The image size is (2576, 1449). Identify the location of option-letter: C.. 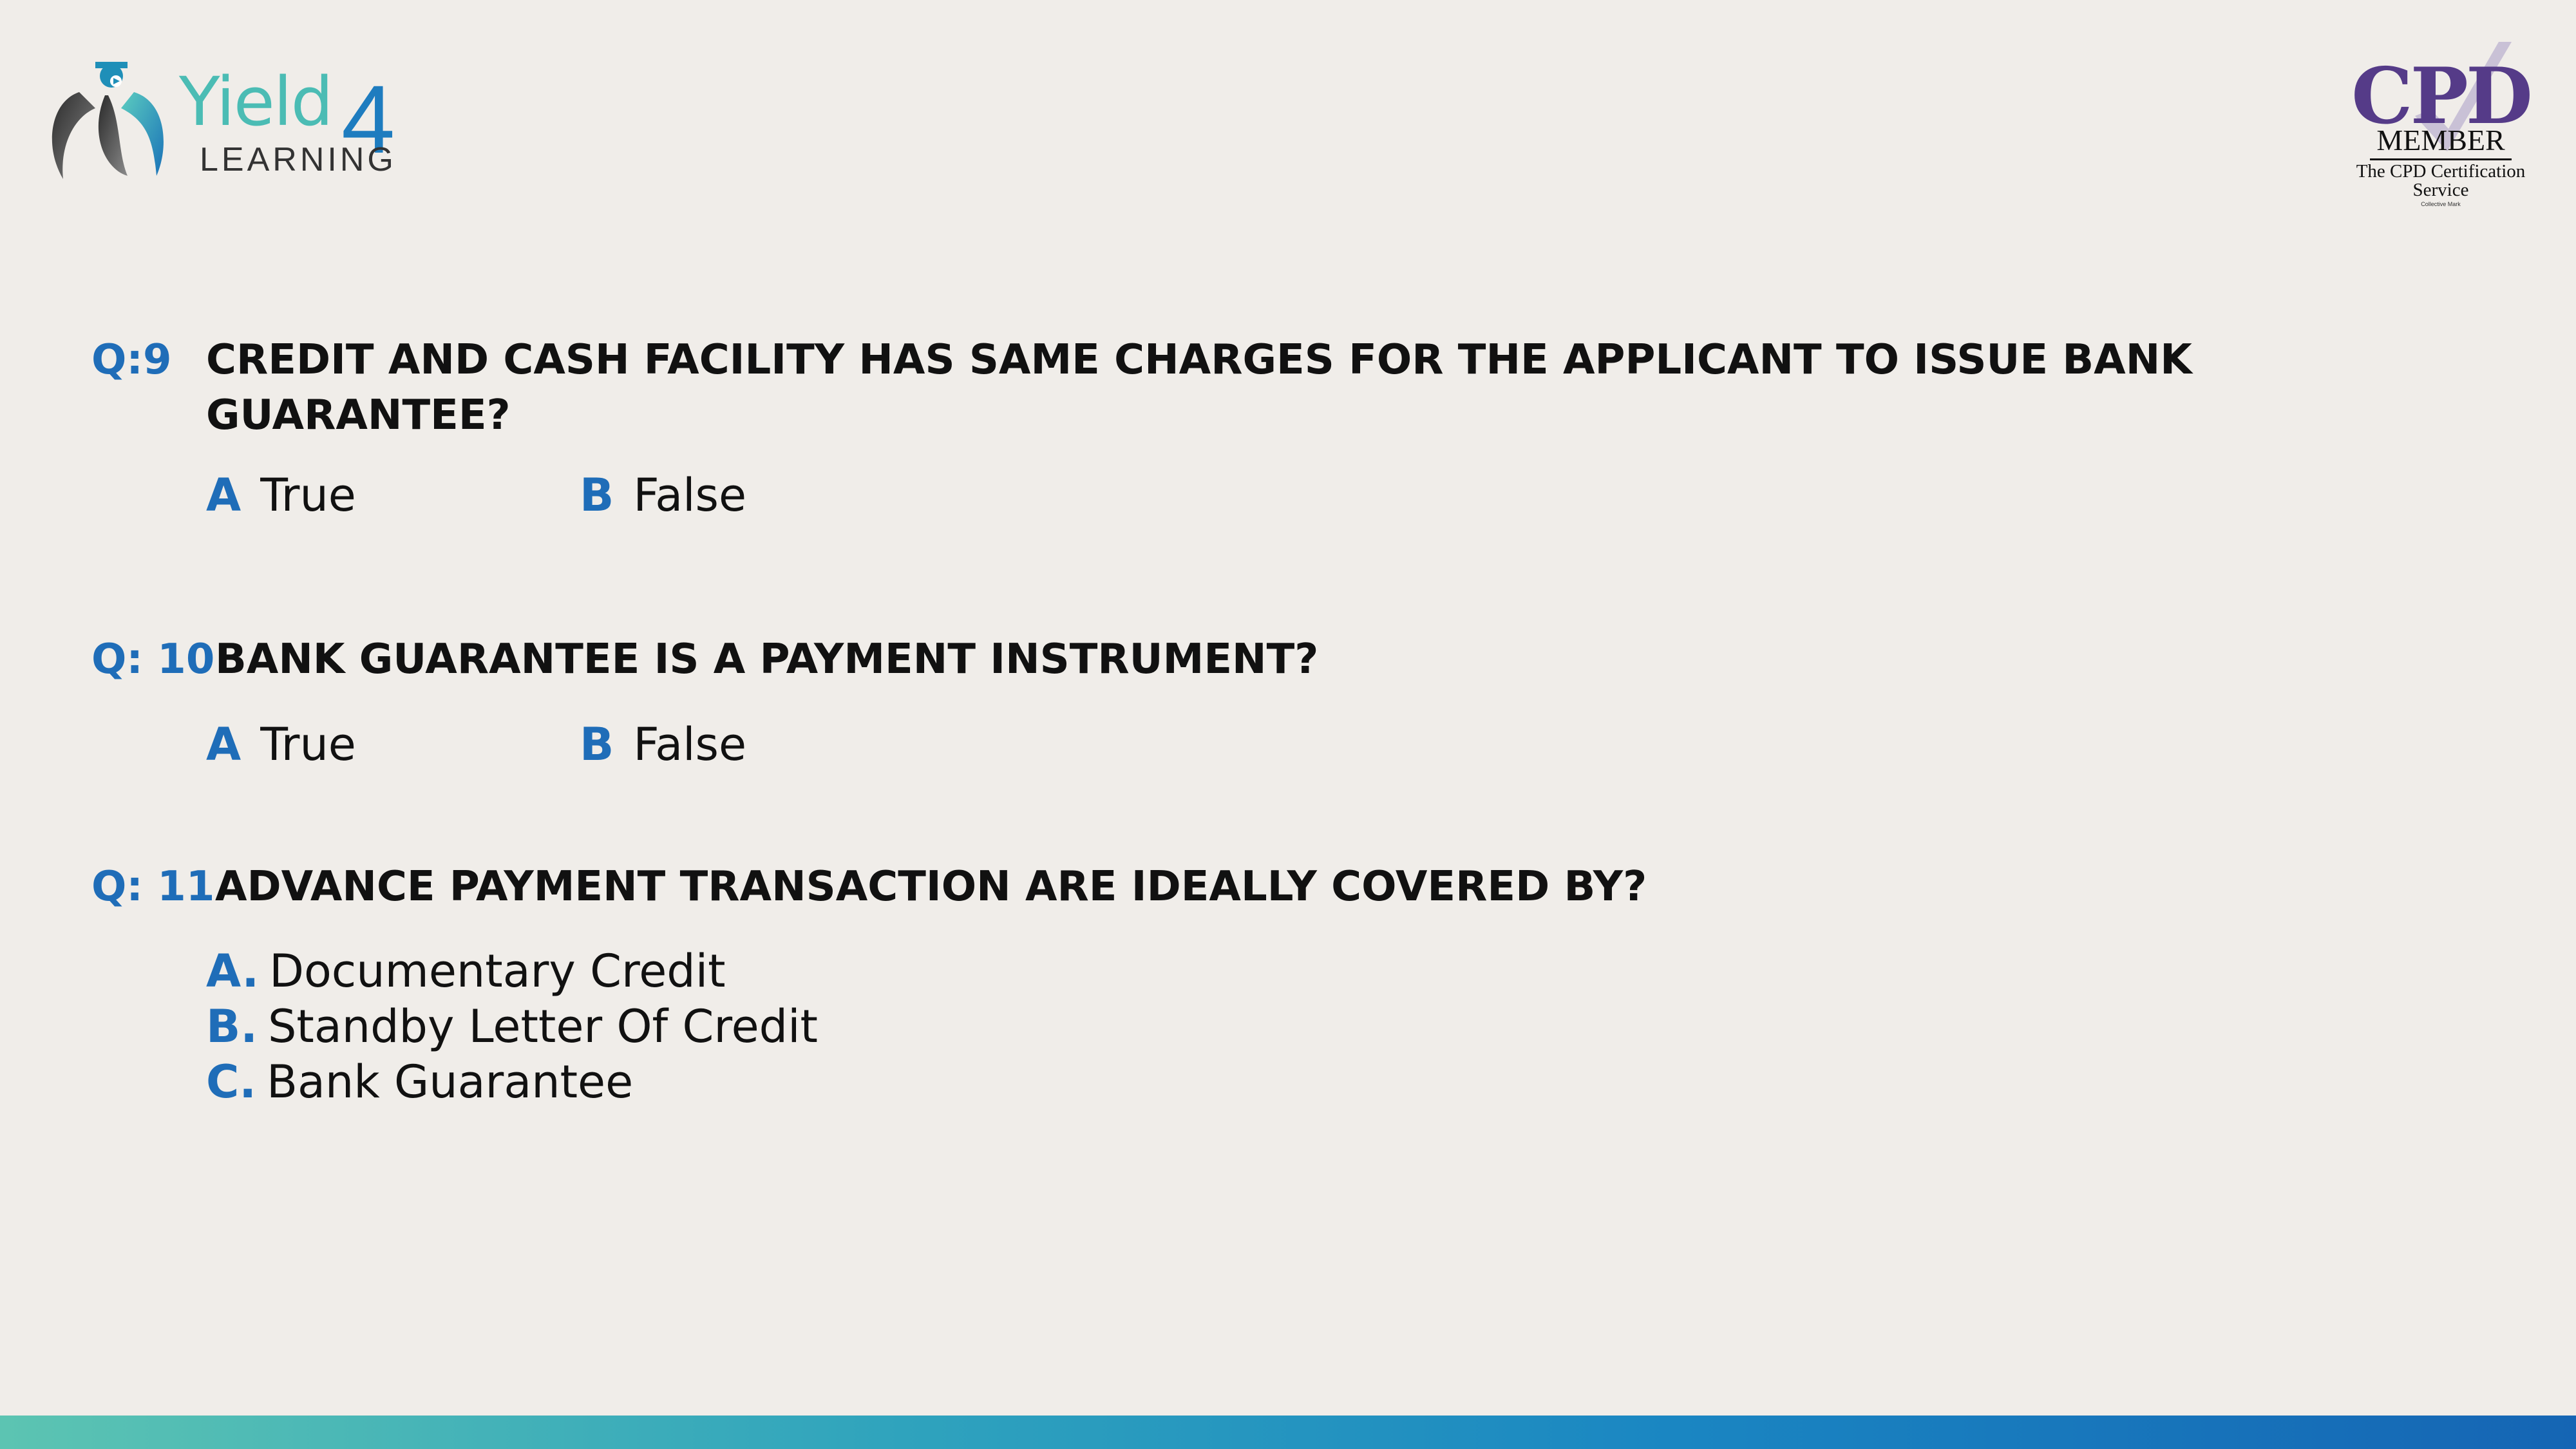
(231, 1082).